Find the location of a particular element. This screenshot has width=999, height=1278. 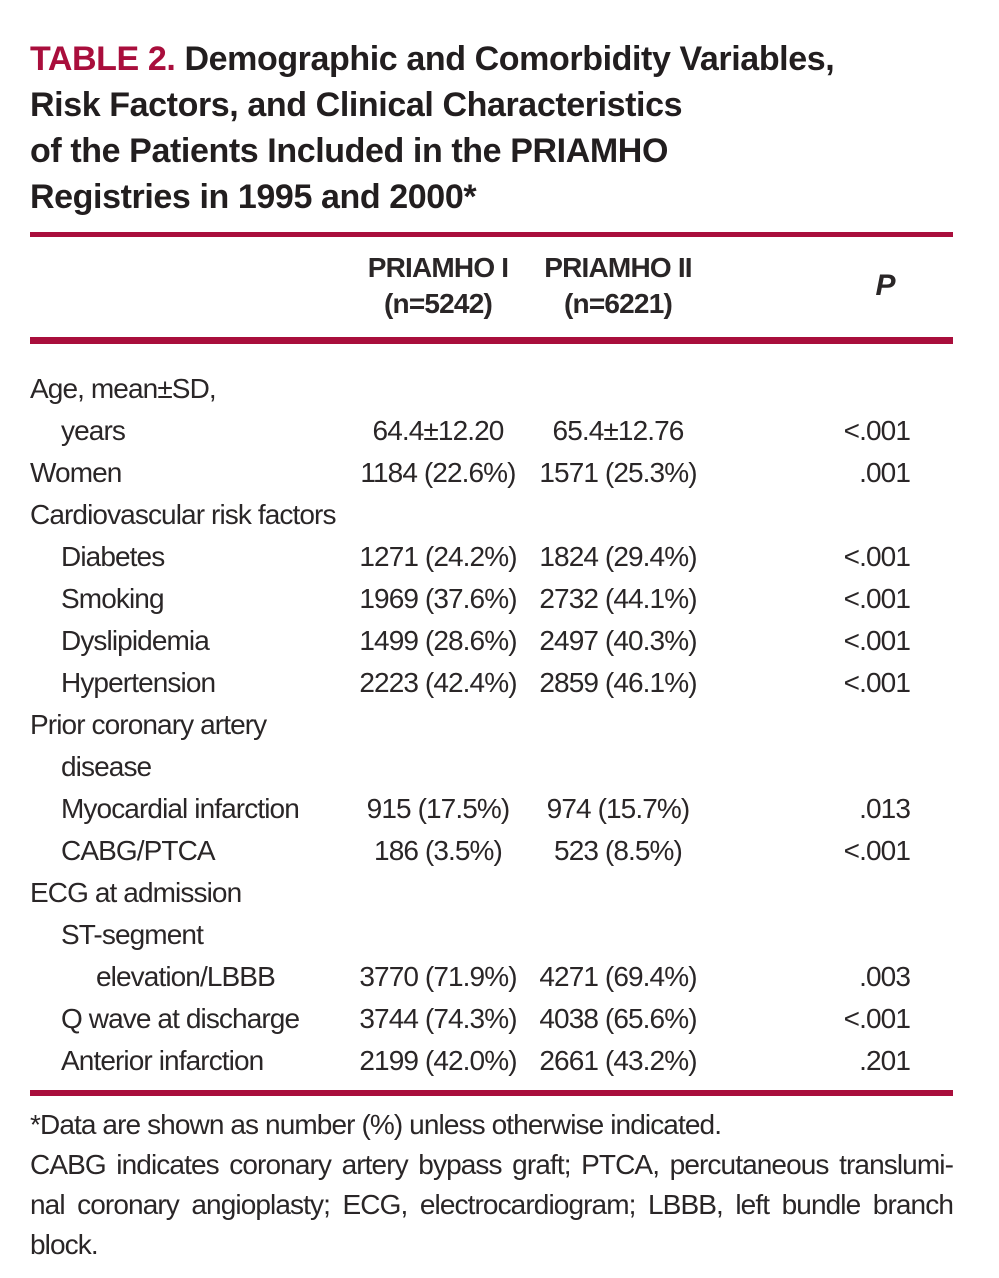

table-row: Prior coronary artery is located at coordinates (491, 725).